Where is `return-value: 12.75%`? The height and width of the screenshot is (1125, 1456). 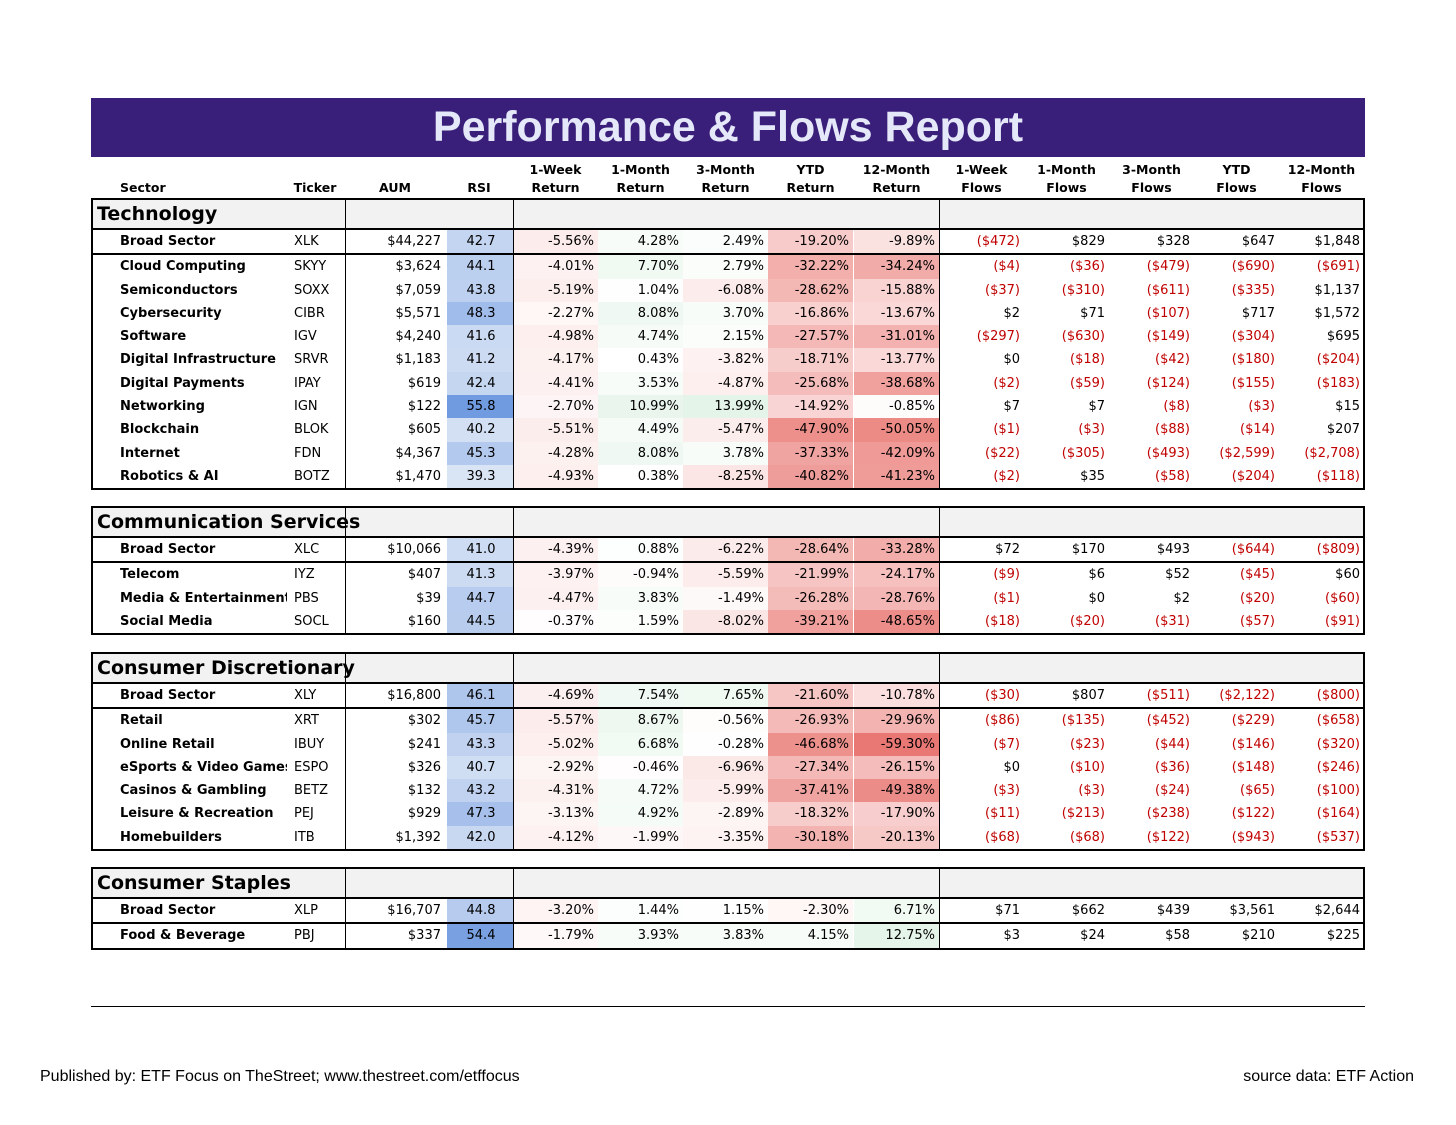 return-value: 12.75% is located at coordinates (896, 936).